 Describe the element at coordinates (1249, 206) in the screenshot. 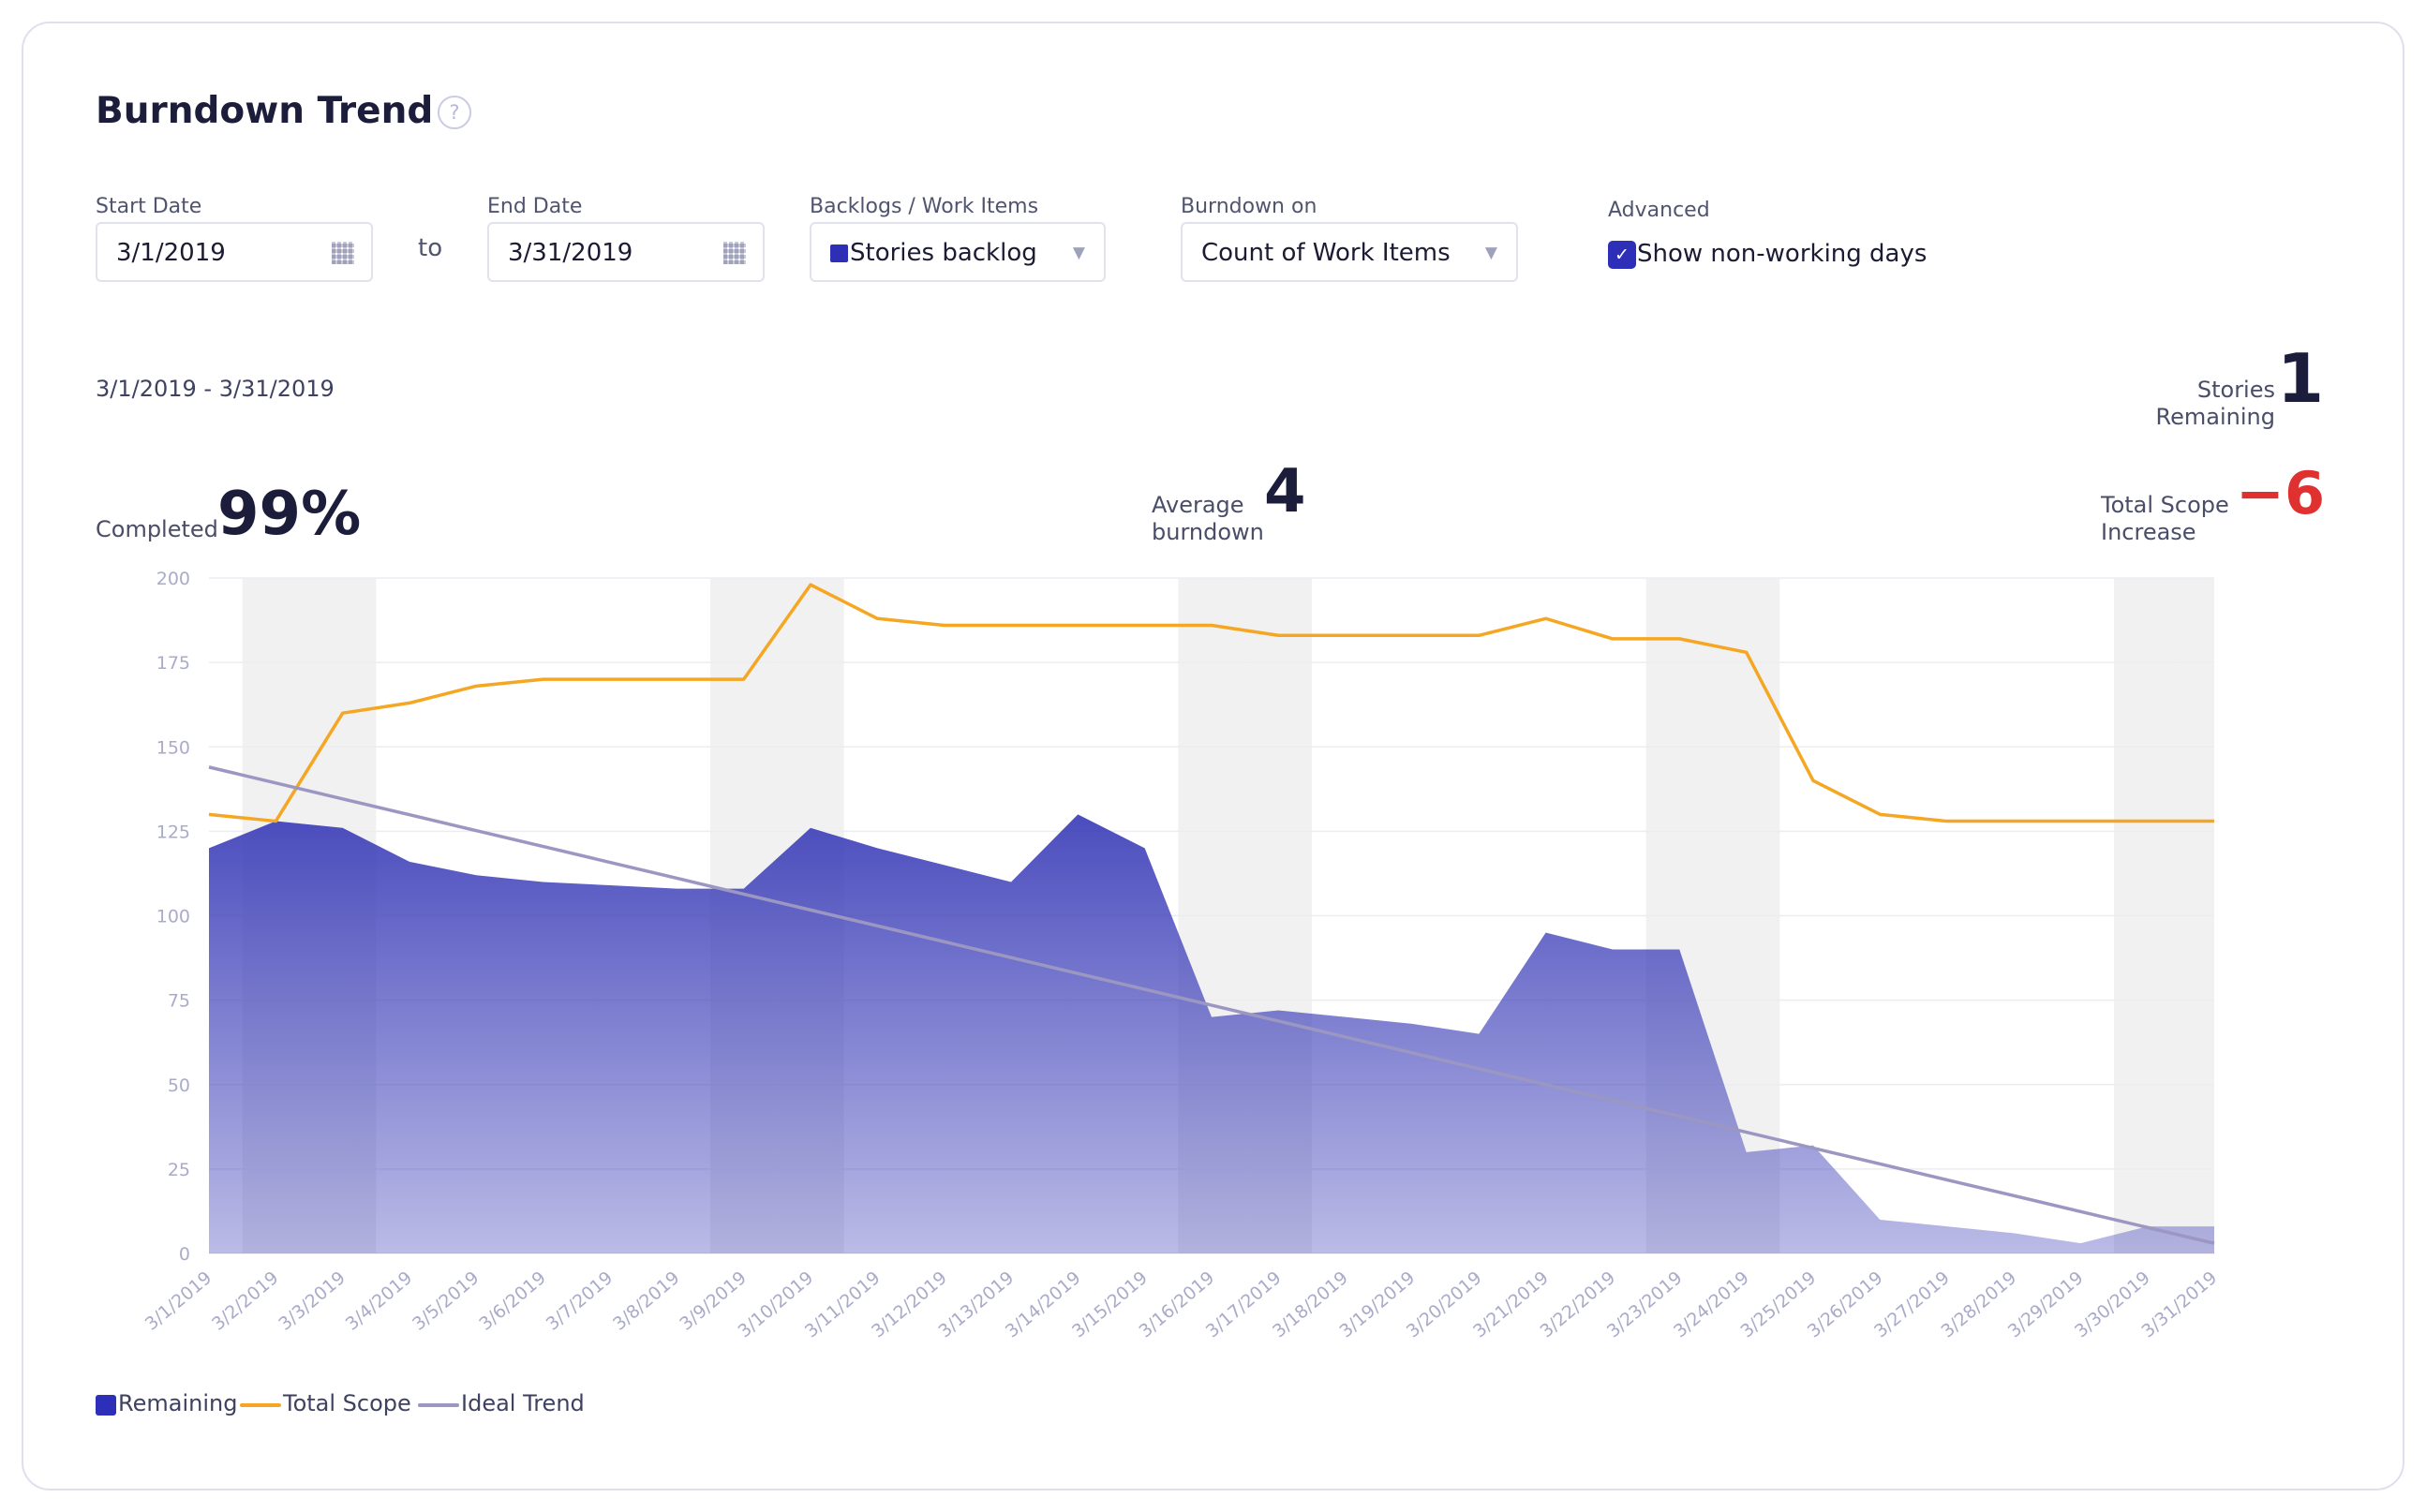

I see `burndown-on-label: Burndown on` at that location.